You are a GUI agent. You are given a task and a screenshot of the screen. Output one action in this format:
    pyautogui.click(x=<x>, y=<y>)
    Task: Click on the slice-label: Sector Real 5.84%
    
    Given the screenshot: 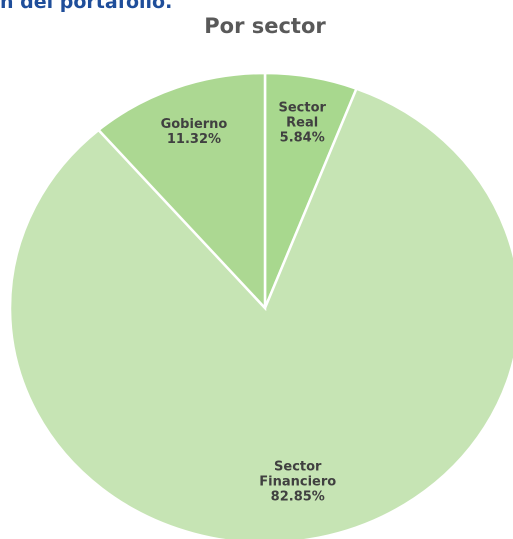 What is the action you would take?
    pyautogui.click(x=301, y=123)
    